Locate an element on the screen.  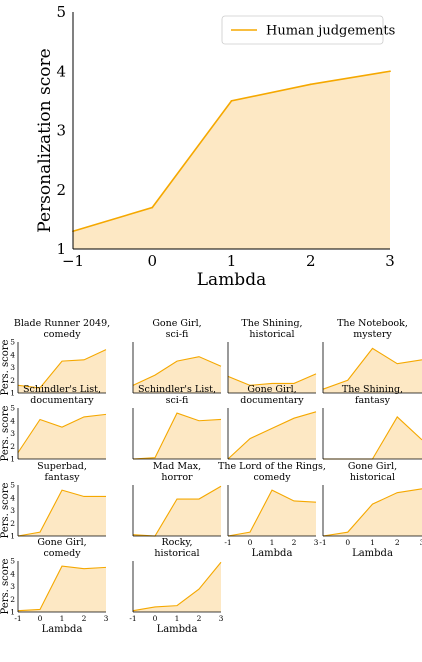
panel: Schindler's List,sci-fi is located at coordinates (177, 422).